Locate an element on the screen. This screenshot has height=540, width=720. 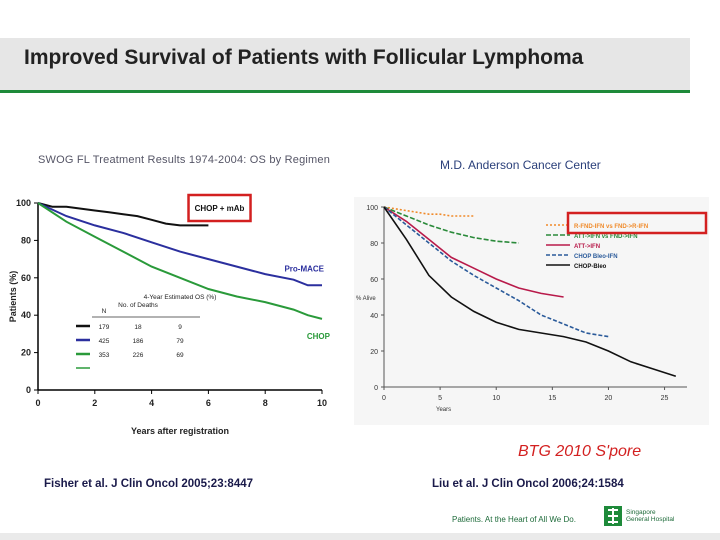
mda-x-tick-label: 5 is located at coordinates (440, 398).